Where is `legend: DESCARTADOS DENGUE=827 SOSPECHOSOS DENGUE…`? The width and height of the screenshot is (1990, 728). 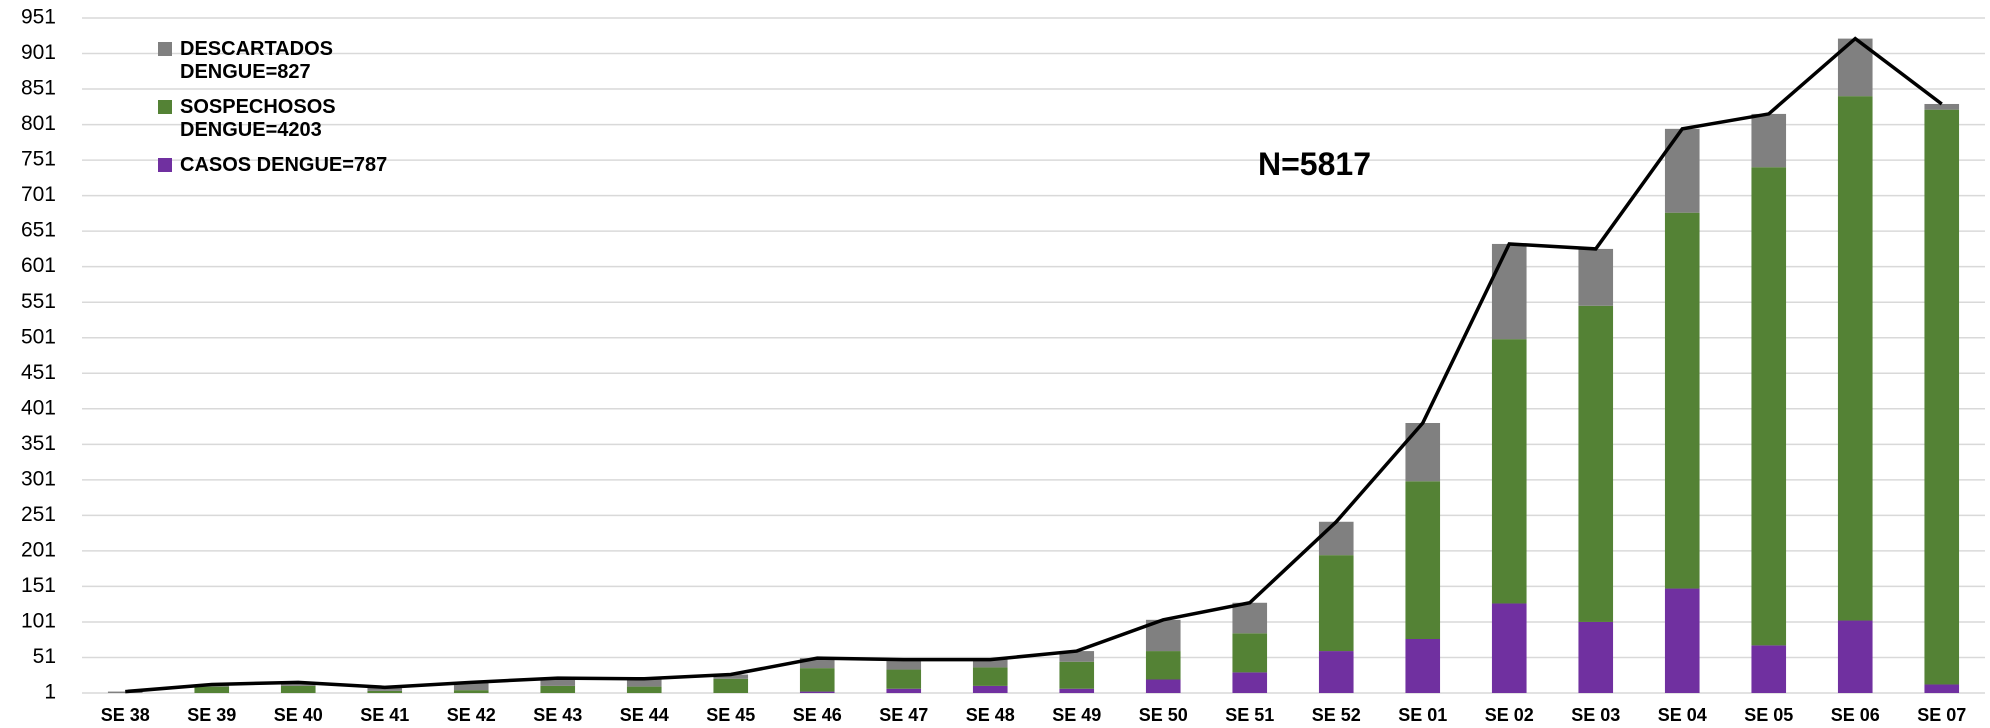 legend: DESCARTADOS DENGUE=827 SOSPECHOSOS DENGUE… is located at coordinates (308, 113).